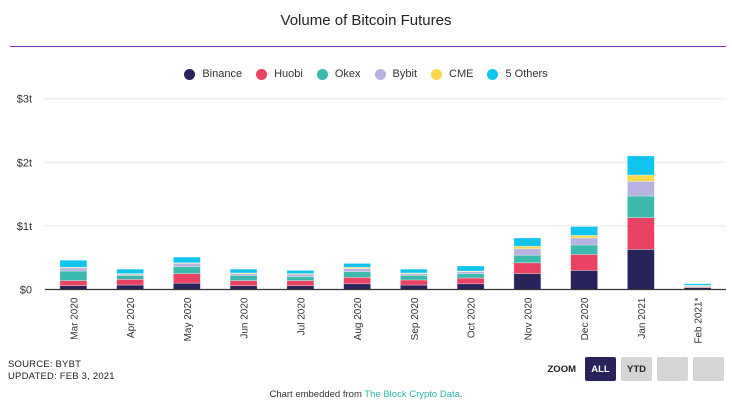 The width and height of the screenshot is (732, 415). What do you see at coordinates (358, 318) in the screenshot?
I see `x-tick-label: Aug 2020` at bounding box center [358, 318].